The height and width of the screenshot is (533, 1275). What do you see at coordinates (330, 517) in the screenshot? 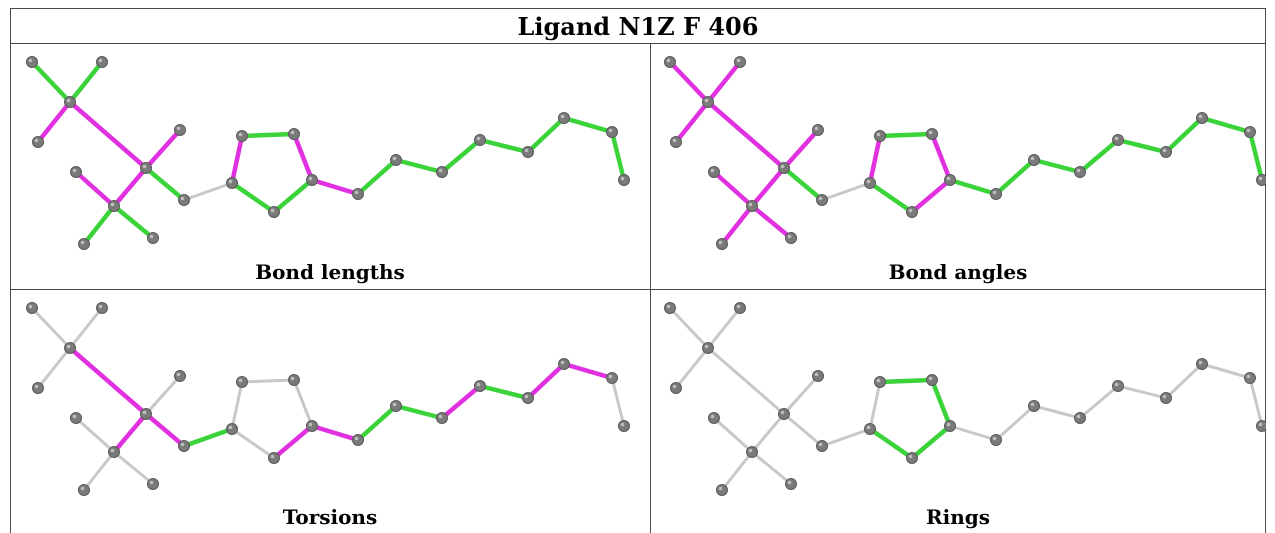
I see `caption-torsions: Torsions` at bounding box center [330, 517].